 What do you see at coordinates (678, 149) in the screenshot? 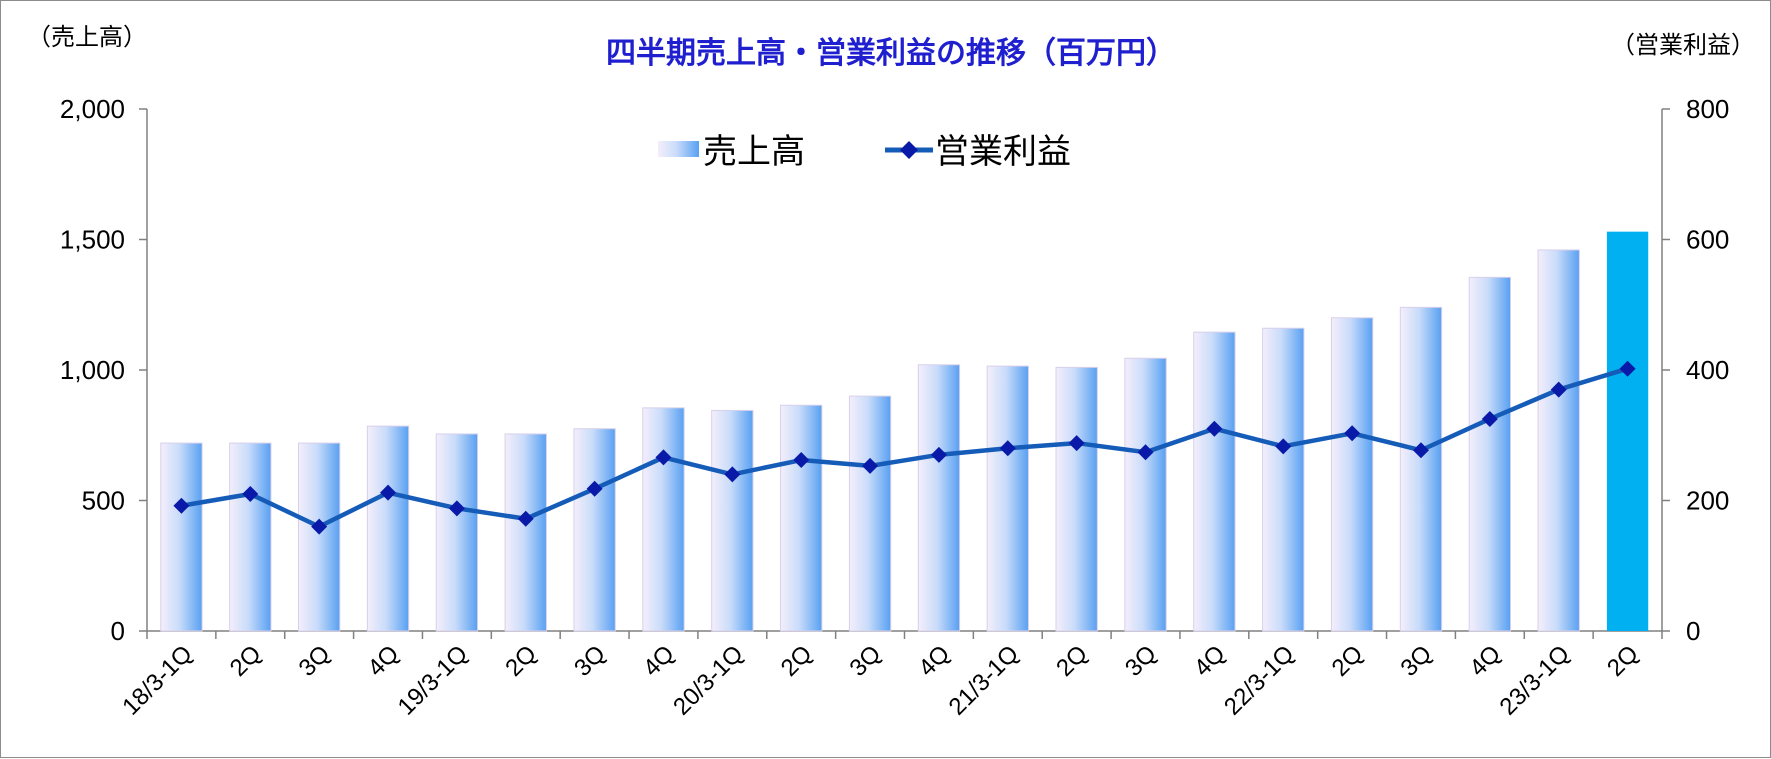
I see `legend-bar-swatch` at bounding box center [678, 149].